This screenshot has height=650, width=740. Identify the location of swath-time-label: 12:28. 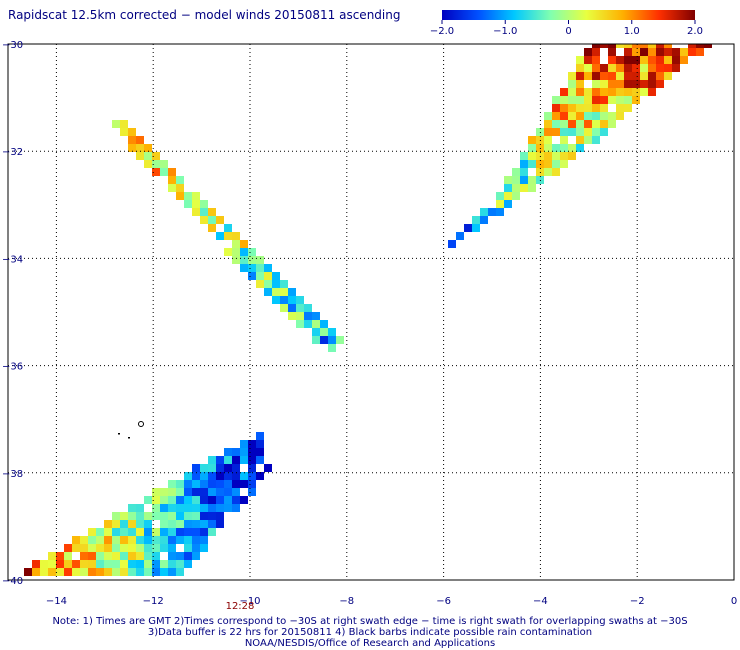
(240, 606).